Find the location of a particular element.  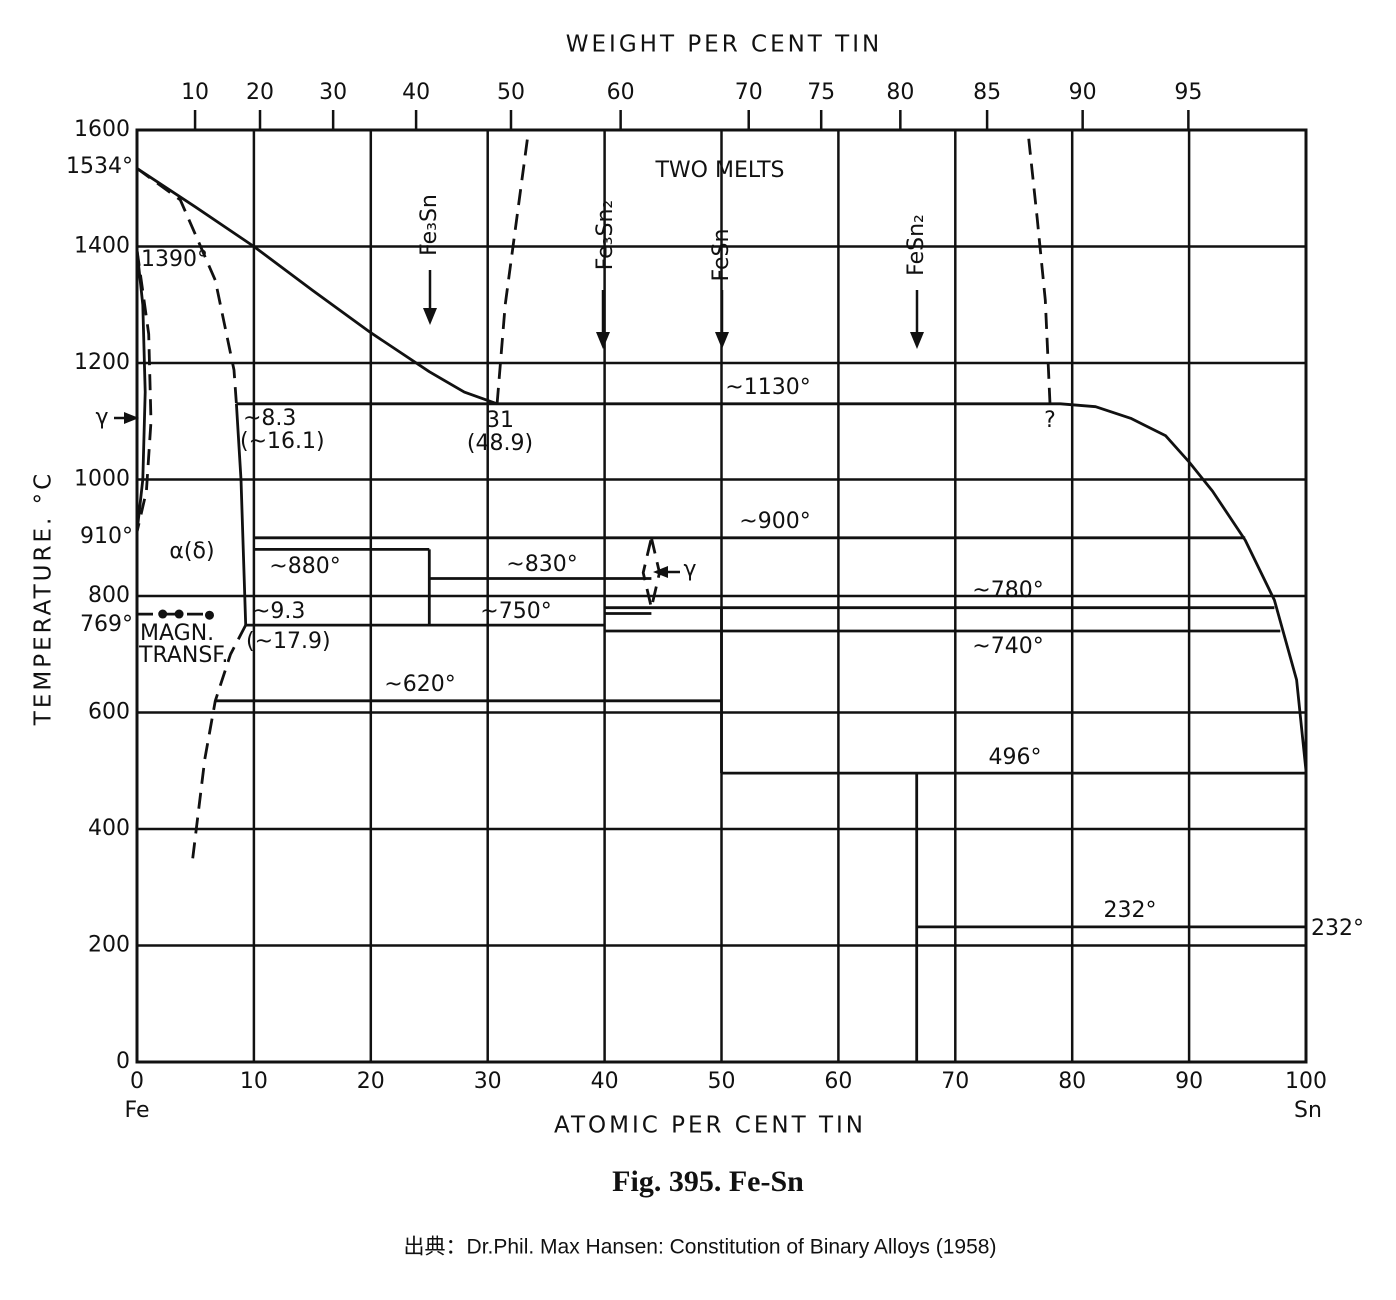

x-tick-label: 70 is located at coordinates (955, 1081).